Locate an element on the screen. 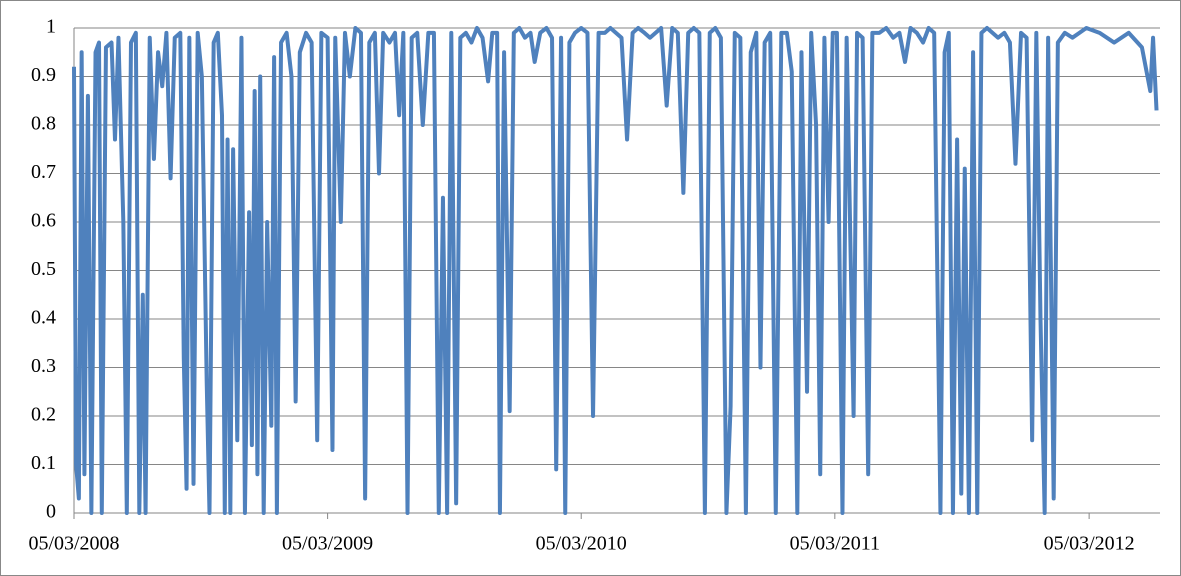 Image resolution: width=1181 pixels, height=576 pixels. y-tick-label: 0.1 is located at coordinates (43, 463).